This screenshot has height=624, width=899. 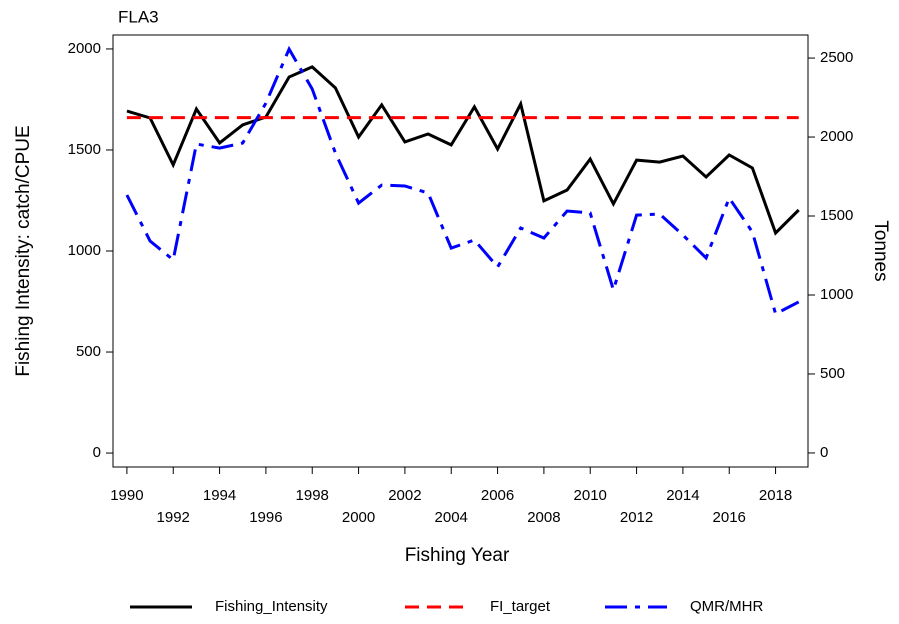 I want to click on y-tick-label: 500, so click(x=88, y=351).